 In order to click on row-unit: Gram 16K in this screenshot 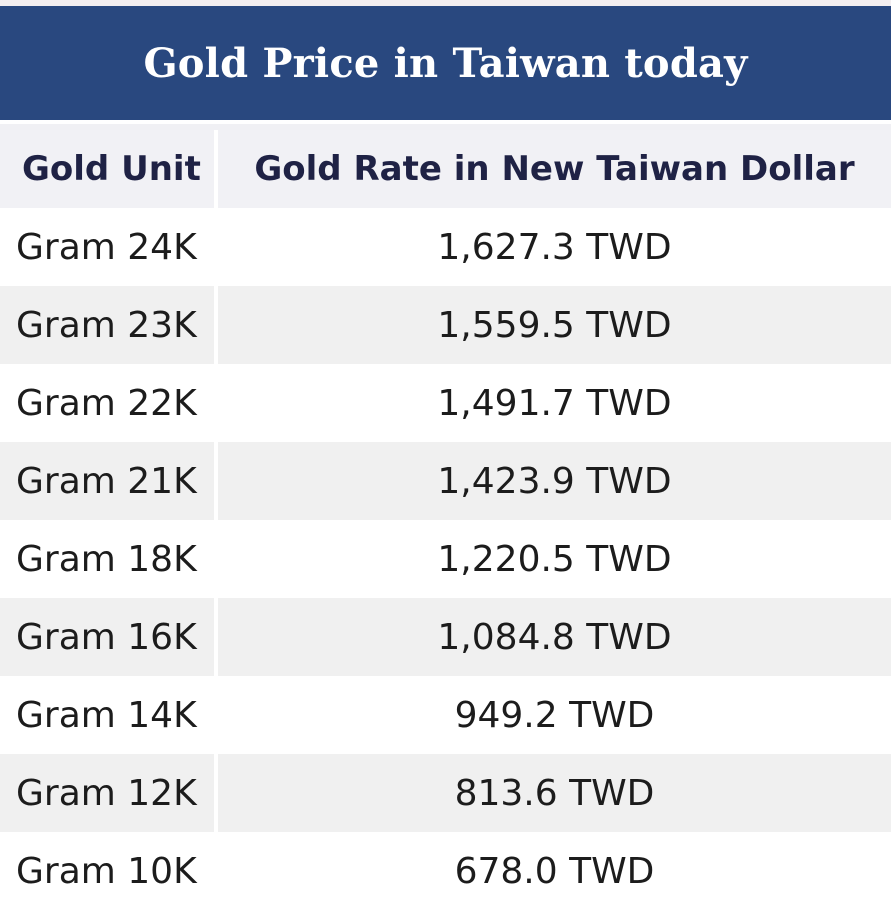, I will do `click(109, 637)`.